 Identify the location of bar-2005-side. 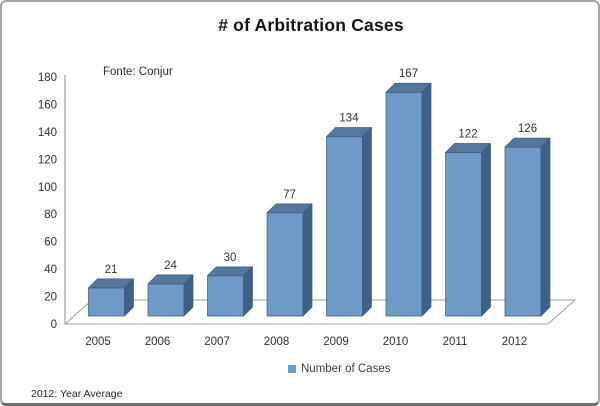
(129, 297).